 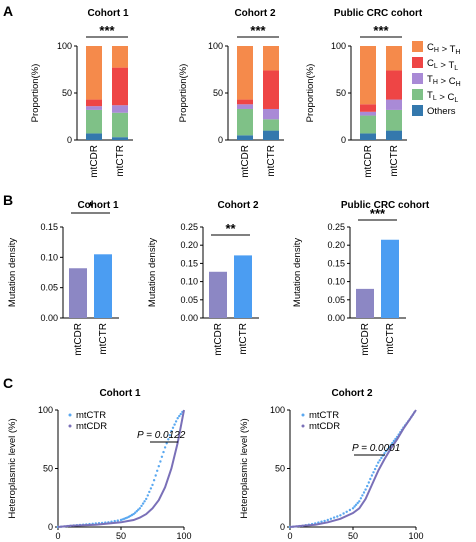 What do you see at coordinates (161, 435) in the screenshot?
I see `pvalue-label: P = 0.0122` at bounding box center [161, 435].